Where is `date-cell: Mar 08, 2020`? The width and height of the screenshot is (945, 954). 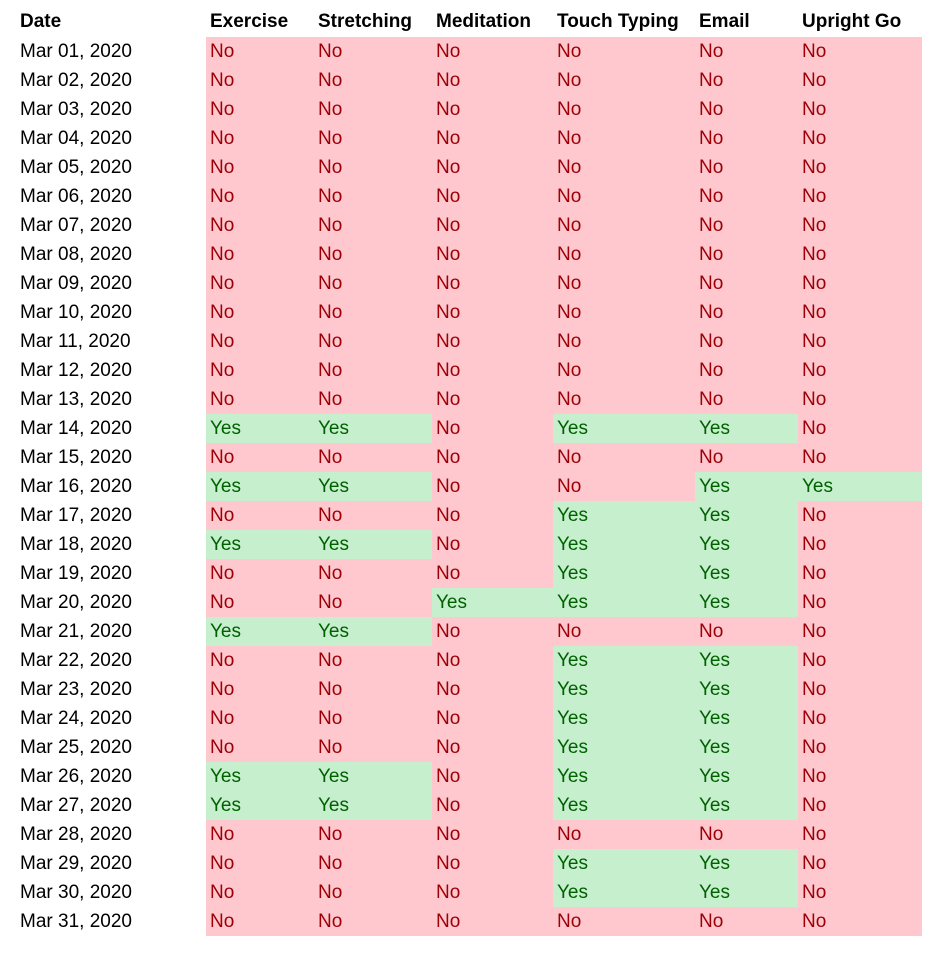
date-cell: Mar 08, 2020 is located at coordinates (76, 254).